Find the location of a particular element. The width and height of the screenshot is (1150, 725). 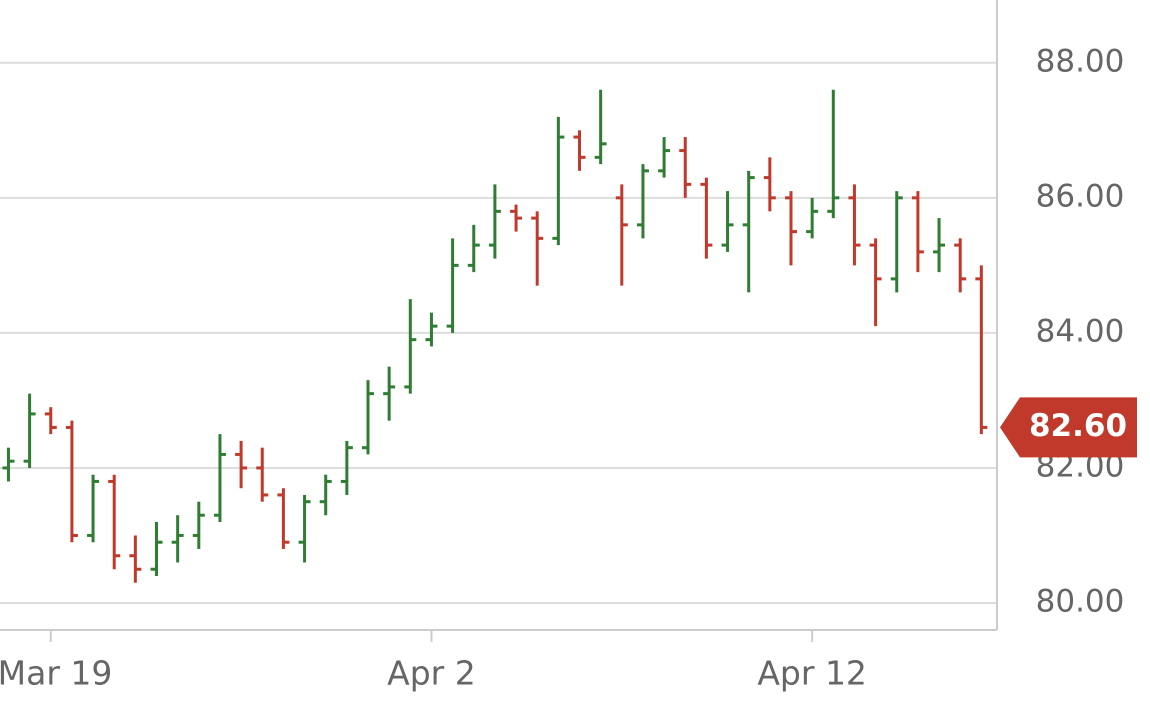

price-tag-label: 82.60 is located at coordinates (1078, 426).